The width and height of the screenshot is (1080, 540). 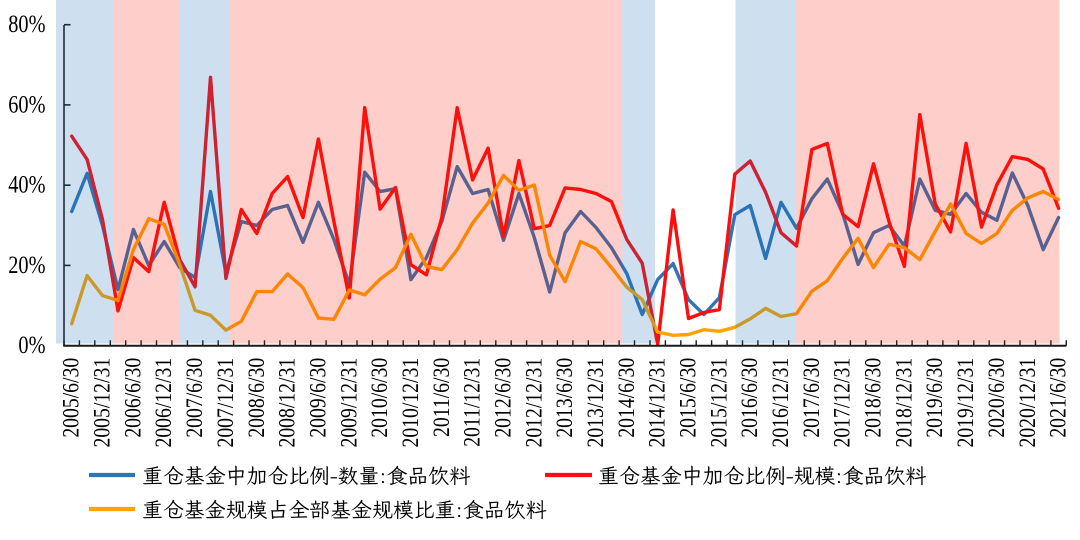 What do you see at coordinates (26, 24) in the screenshot?
I see `svg-text: 80%` at bounding box center [26, 24].